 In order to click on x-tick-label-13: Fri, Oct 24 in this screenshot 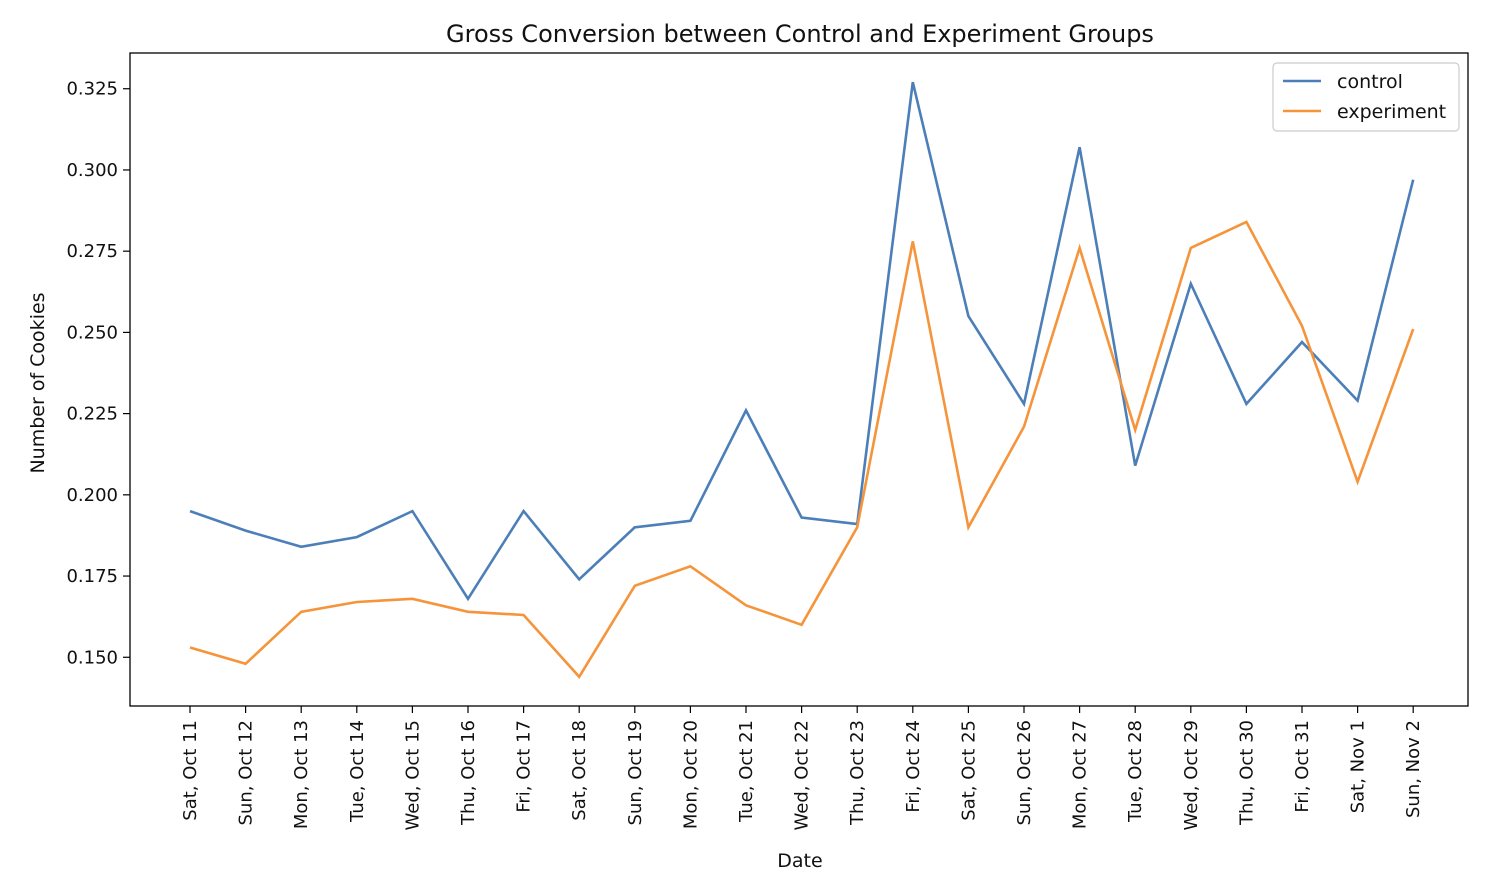, I will do `click(913, 766)`.